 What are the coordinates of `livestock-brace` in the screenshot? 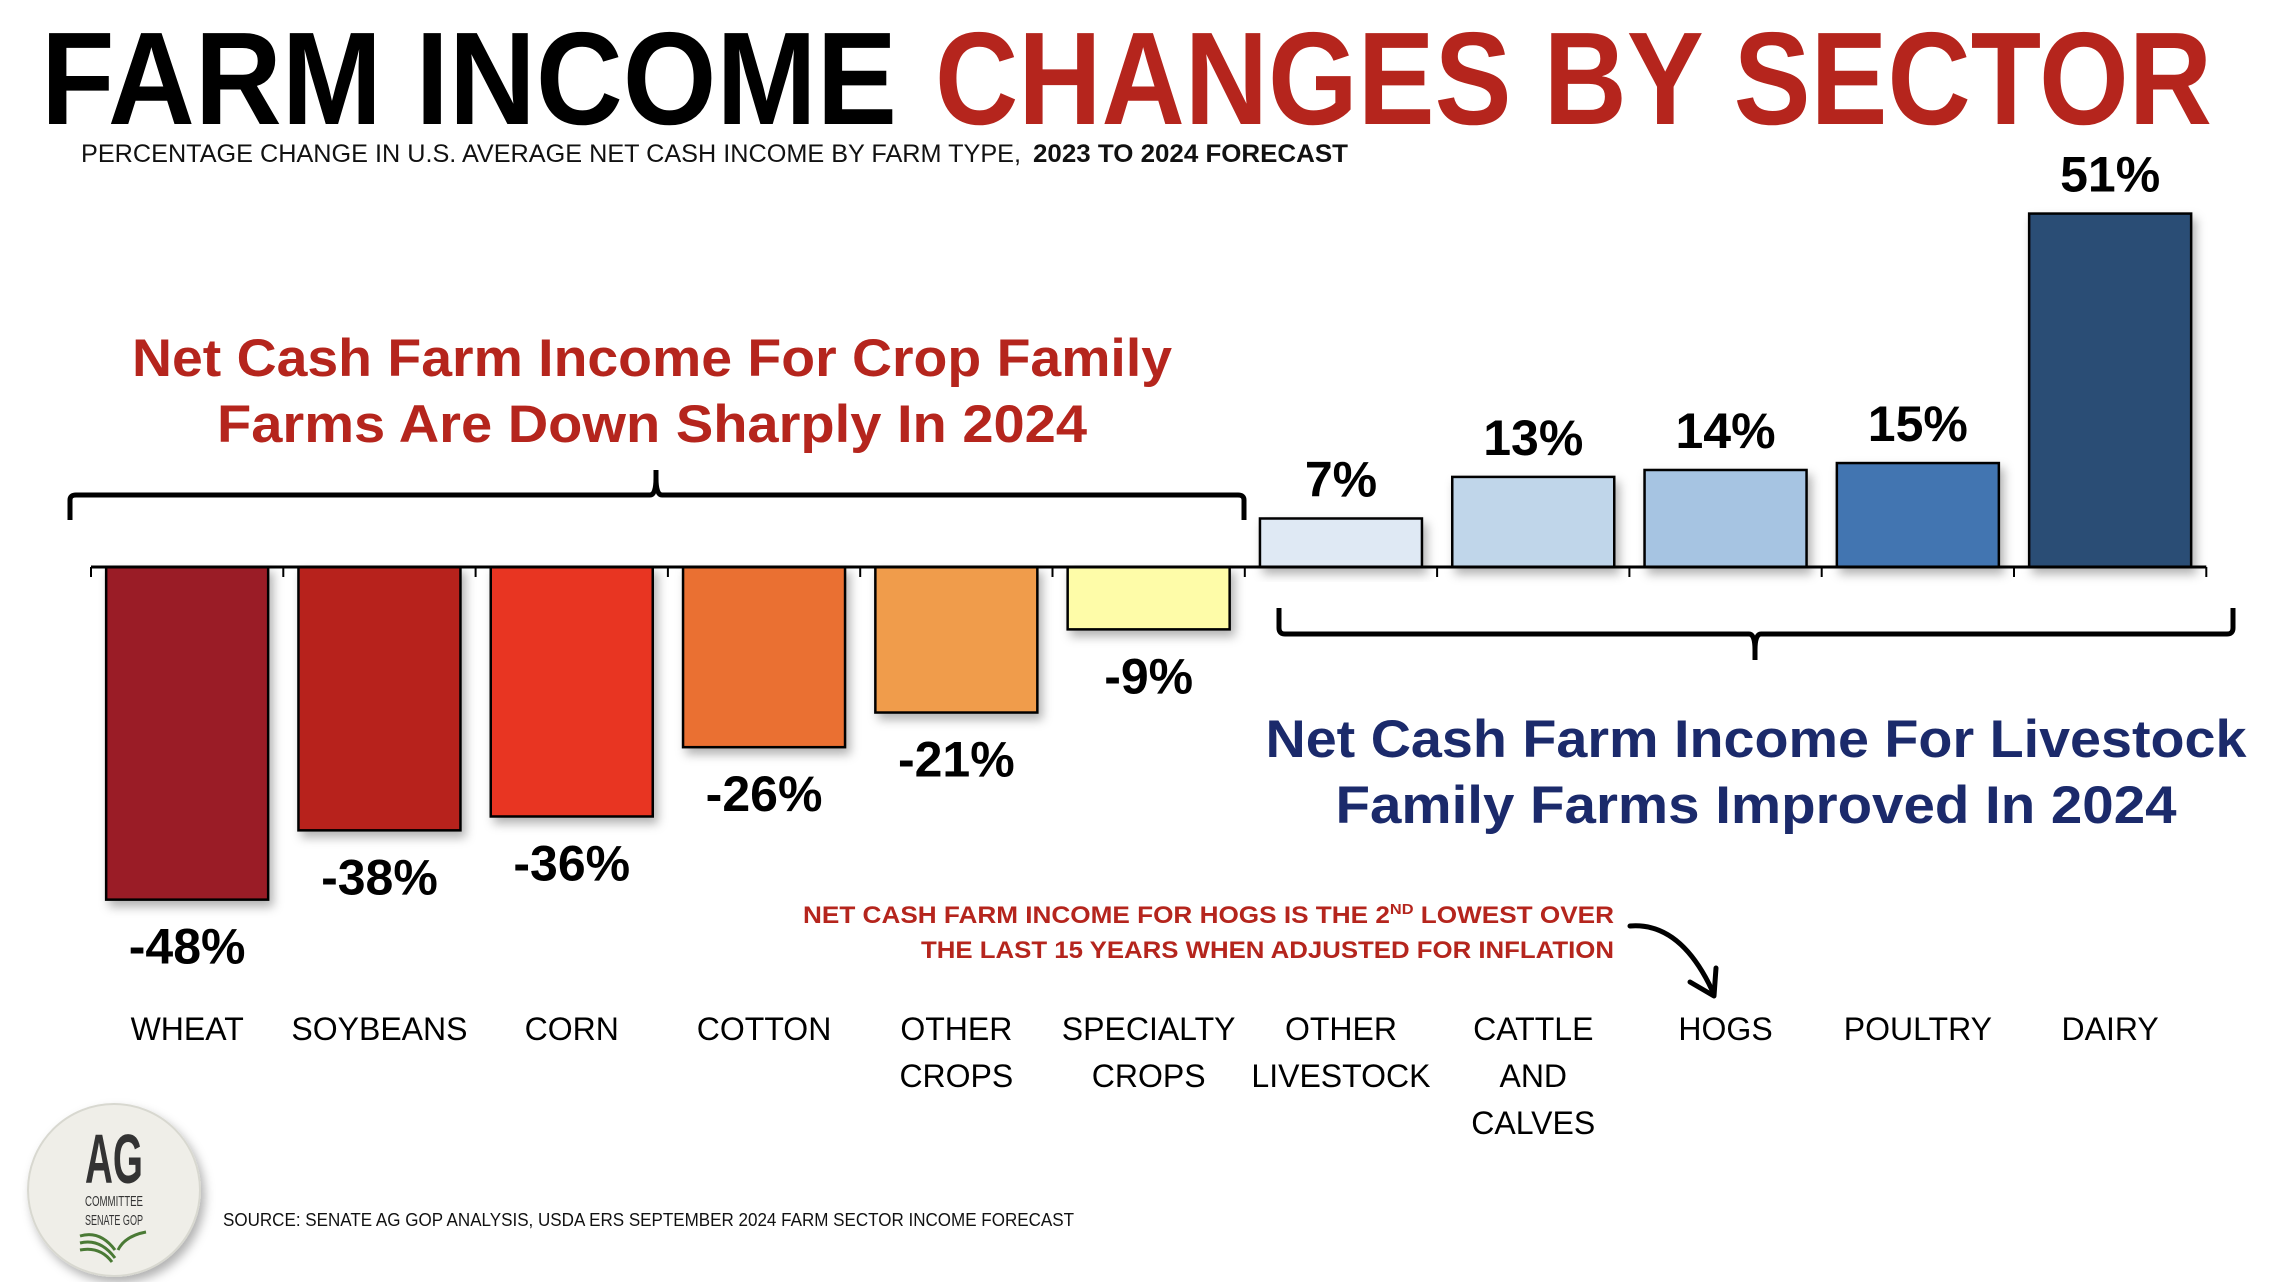 It's located at (1756, 634).